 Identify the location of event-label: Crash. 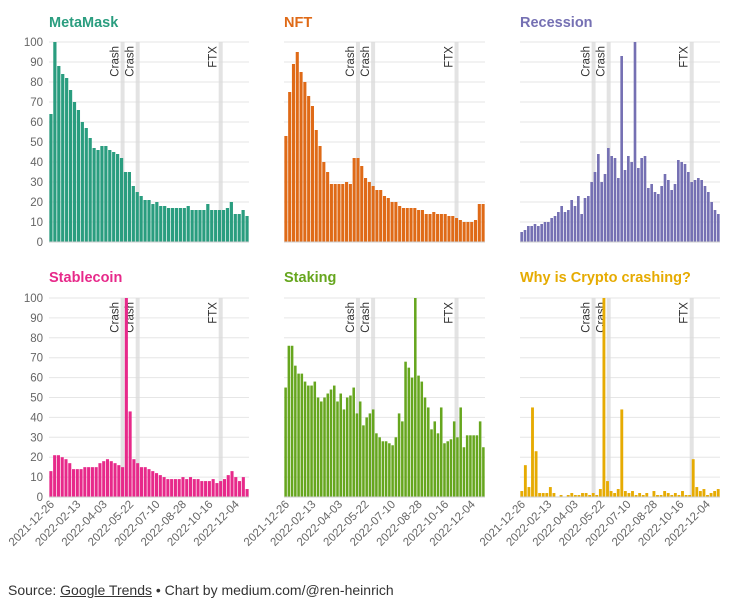
(366, 61).